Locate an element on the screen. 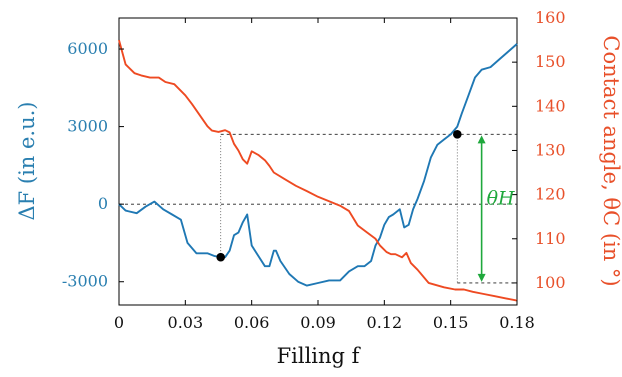 The width and height of the screenshot is (622, 377). x-tick-label: 0.06 is located at coordinates (252, 322).